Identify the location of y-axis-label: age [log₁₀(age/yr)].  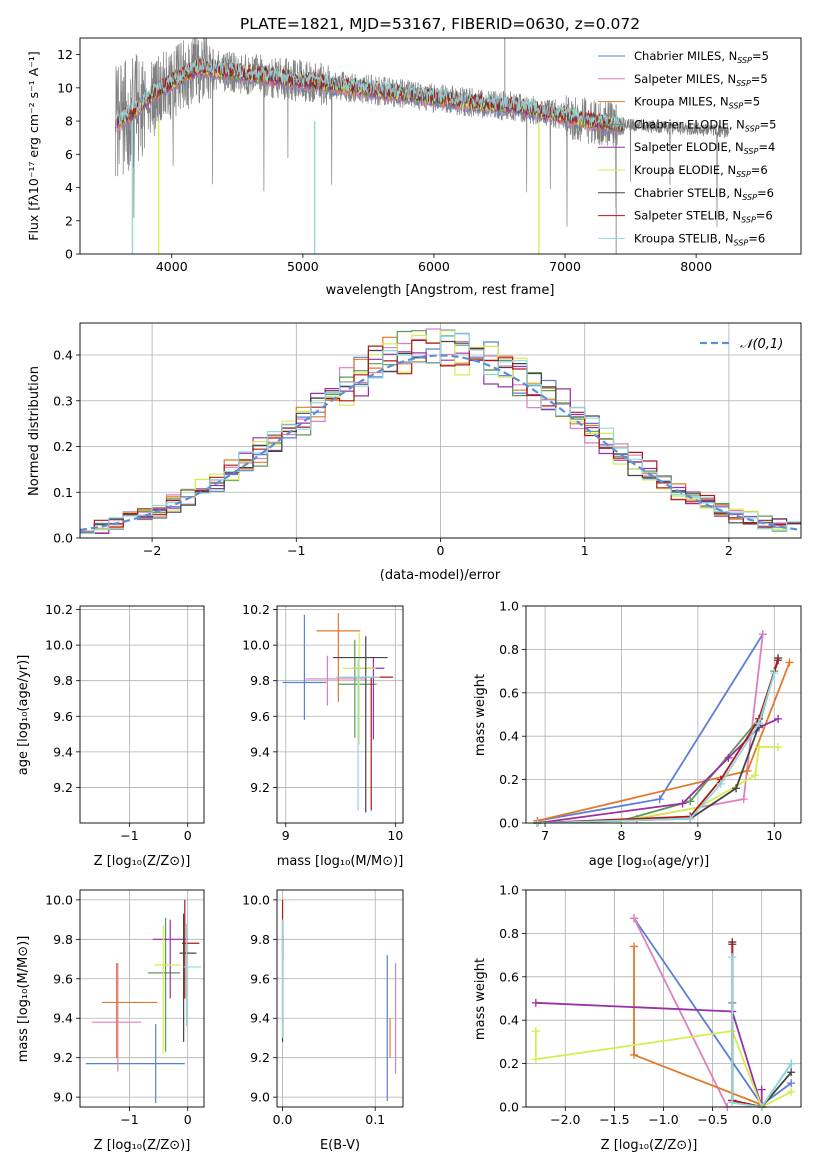
(23, 715).